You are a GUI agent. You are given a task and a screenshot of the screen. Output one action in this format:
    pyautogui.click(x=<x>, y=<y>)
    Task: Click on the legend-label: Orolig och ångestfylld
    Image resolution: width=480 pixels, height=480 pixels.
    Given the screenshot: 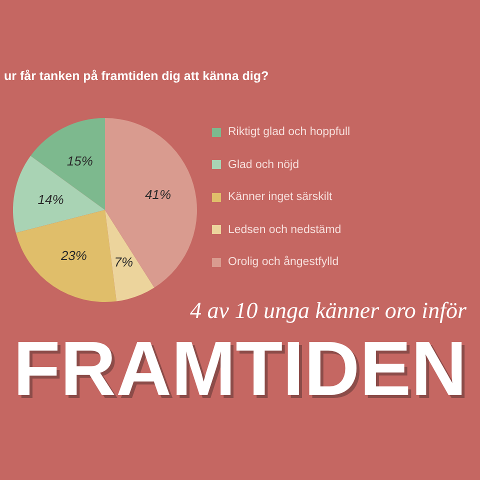 What is the action you would take?
    pyautogui.click(x=283, y=262)
    